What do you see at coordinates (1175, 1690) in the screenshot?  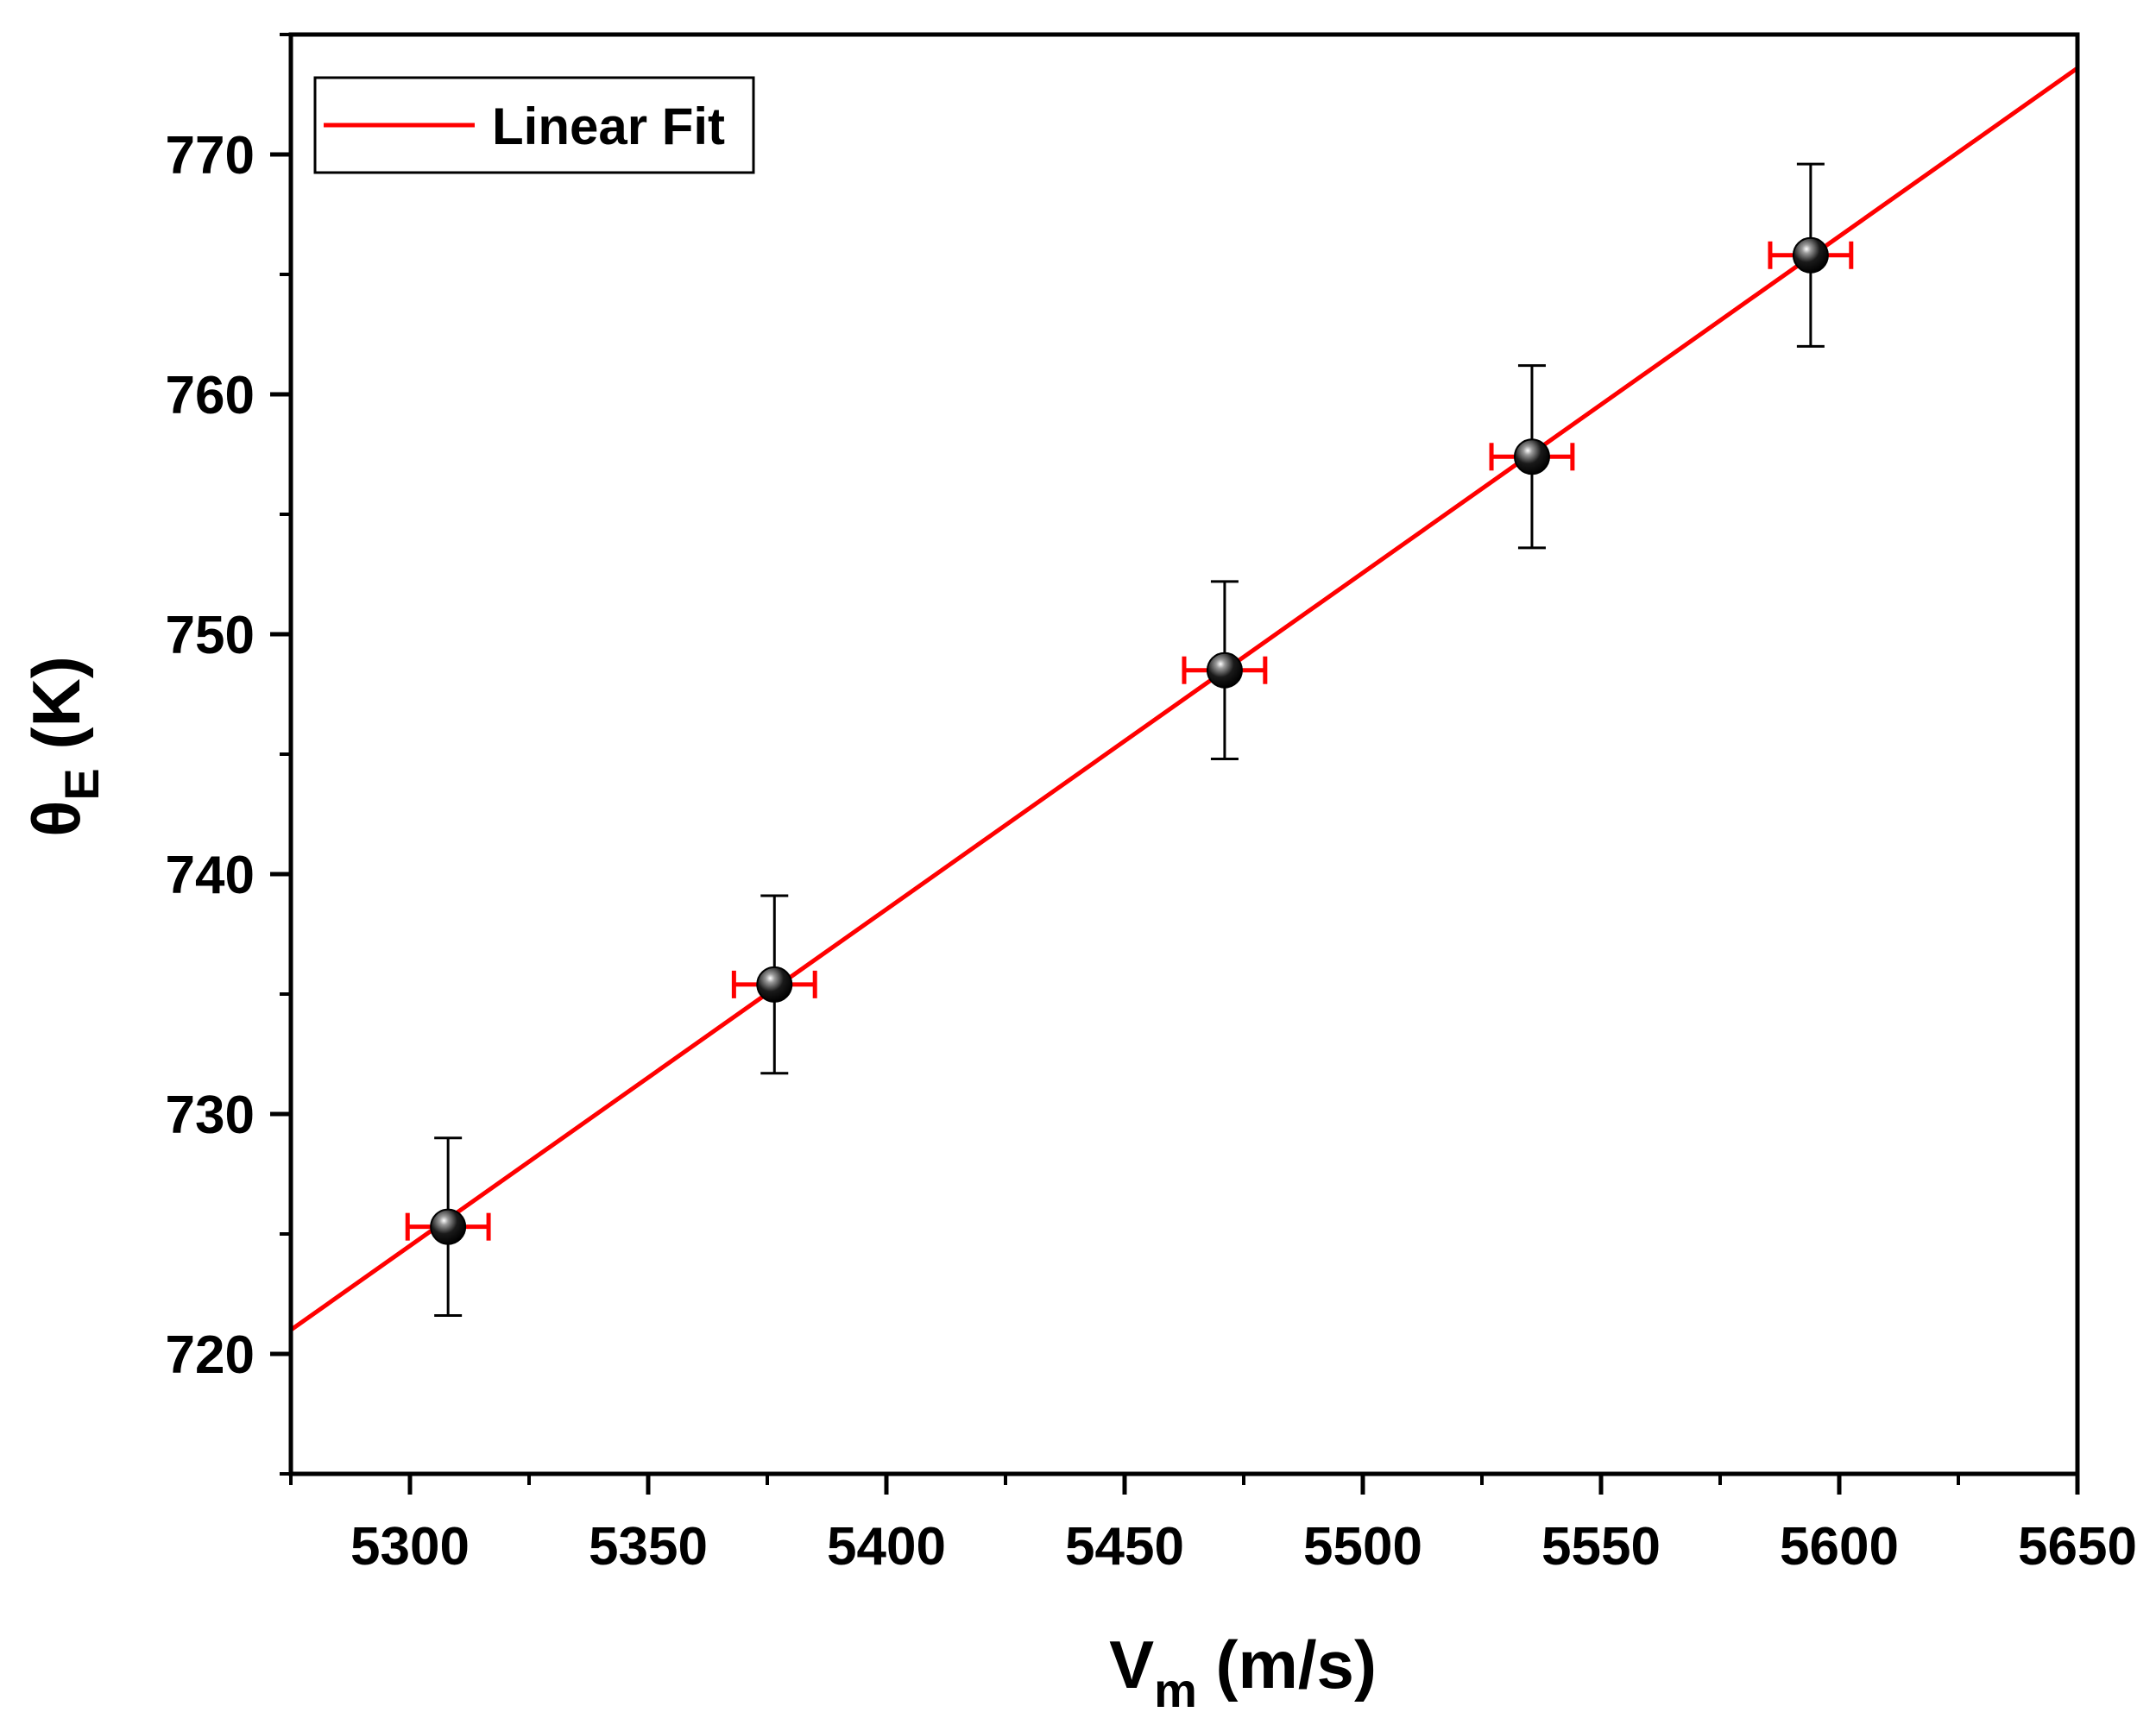 I see `x-axis-title-sub: m` at bounding box center [1175, 1690].